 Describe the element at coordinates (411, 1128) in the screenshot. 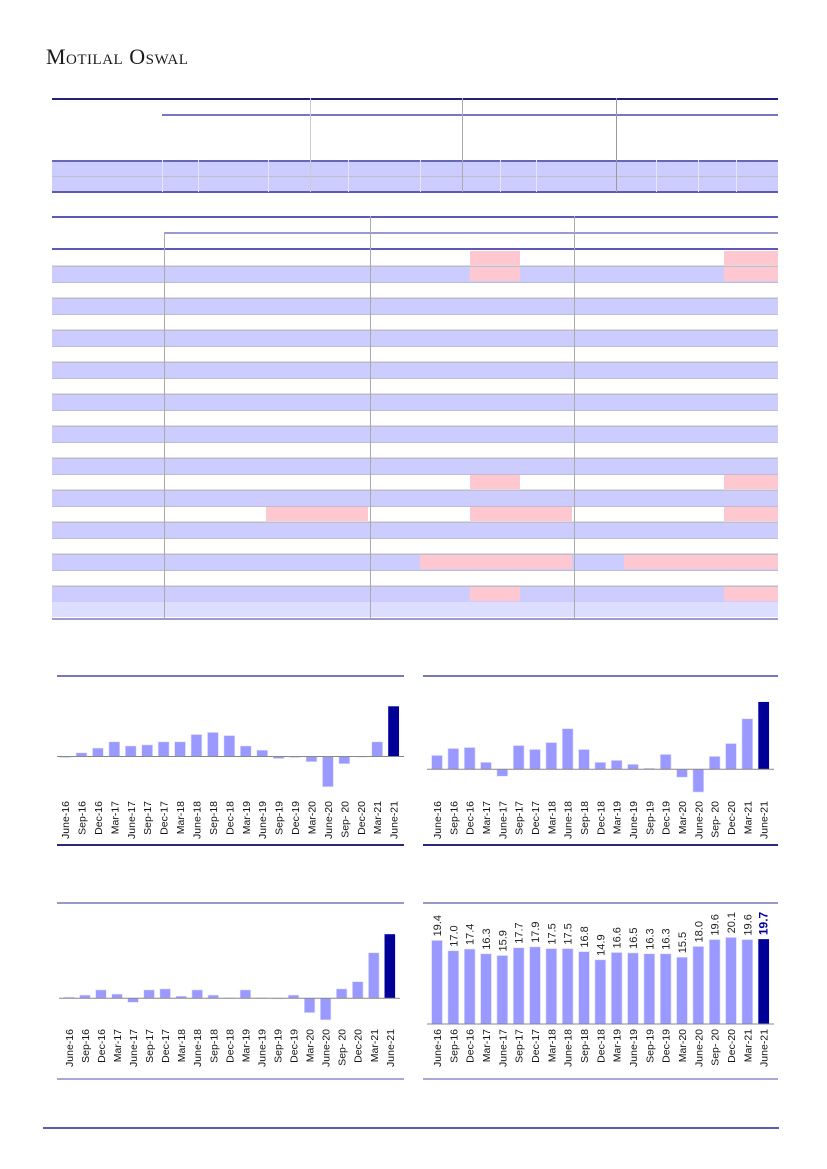

I see `footer-rule` at that location.